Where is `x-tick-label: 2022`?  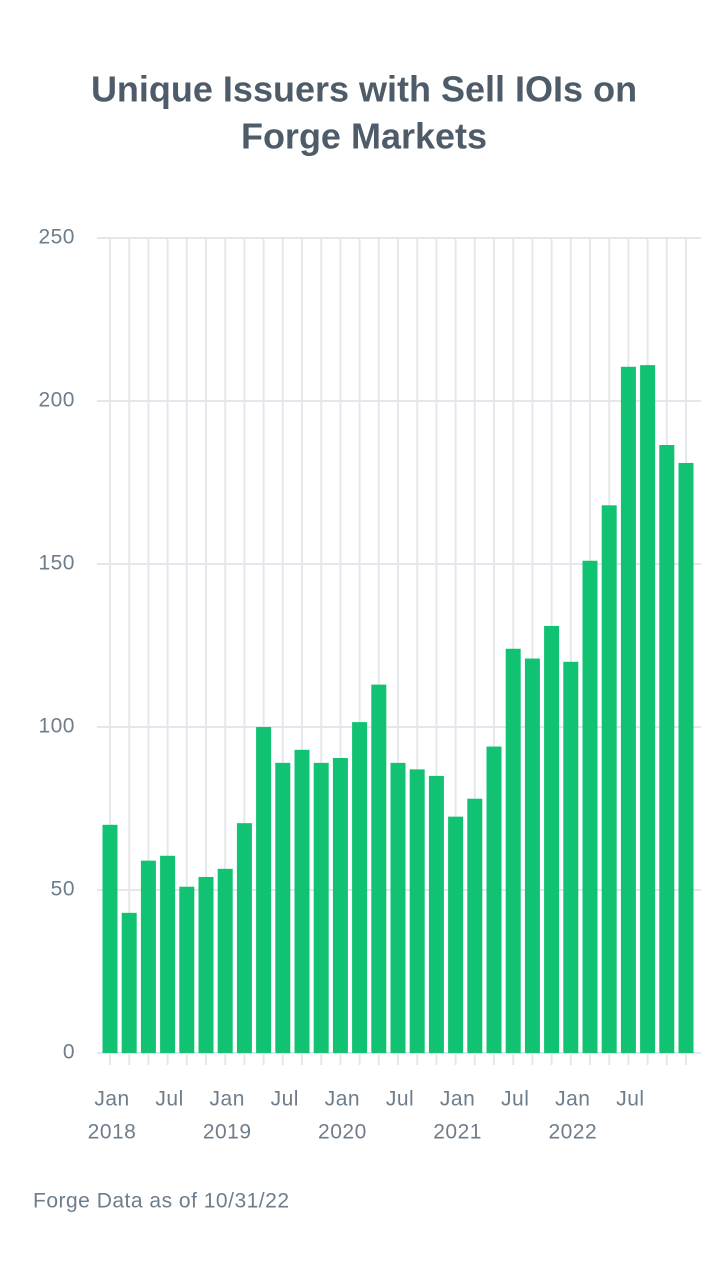
x-tick-label: 2022 is located at coordinates (572, 1132).